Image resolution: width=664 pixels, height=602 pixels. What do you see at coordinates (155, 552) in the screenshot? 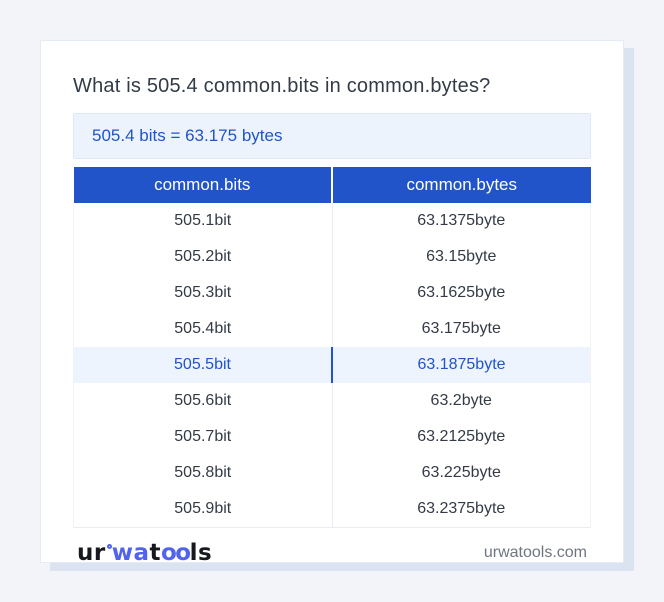
I see `logo-text-t: t` at bounding box center [155, 552].